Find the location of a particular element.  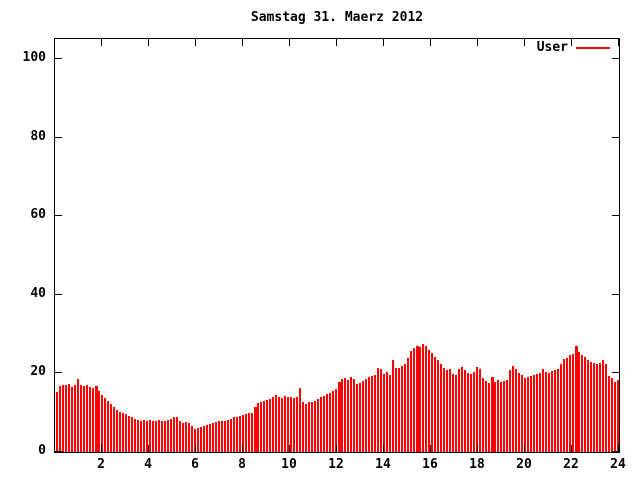

y-tick-label: 100 is located at coordinates (34, 57).